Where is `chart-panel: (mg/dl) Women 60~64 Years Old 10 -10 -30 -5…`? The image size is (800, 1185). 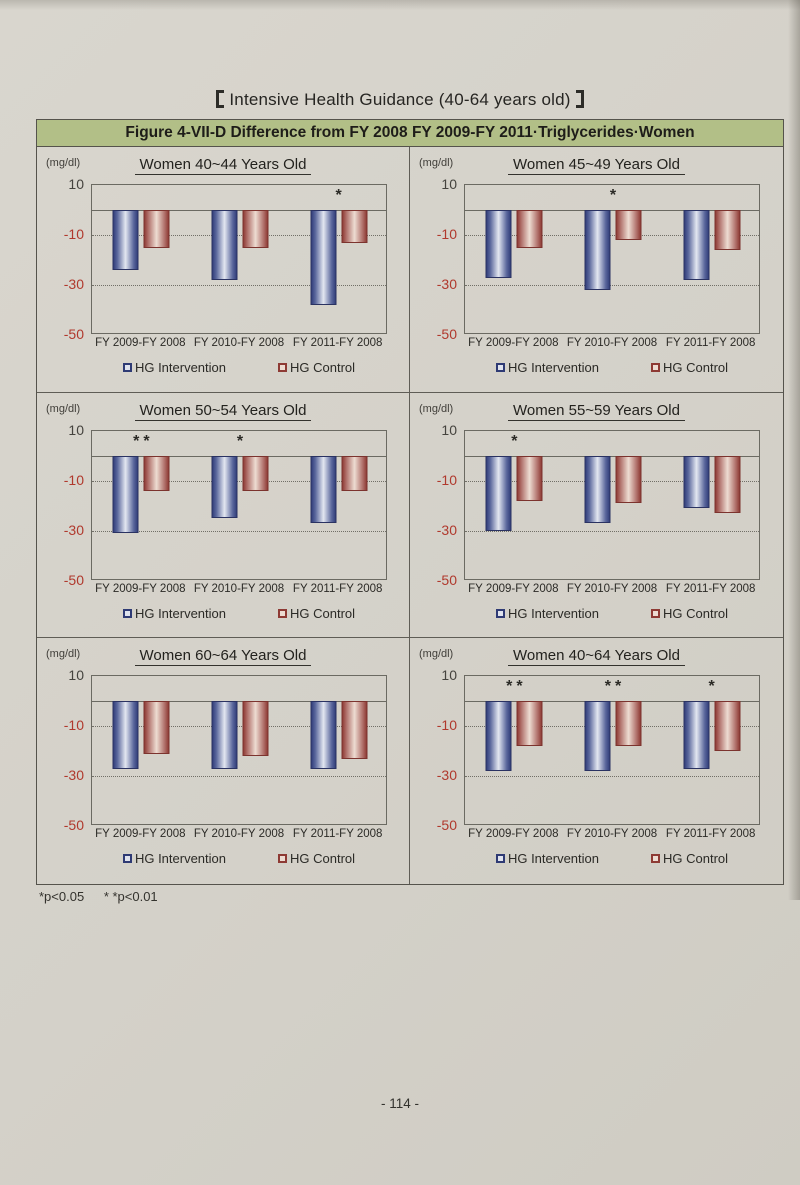
chart-panel: (mg/dl) Women 60~64 Years Old 10 -10 -30 -5… is located at coordinates (223, 761).